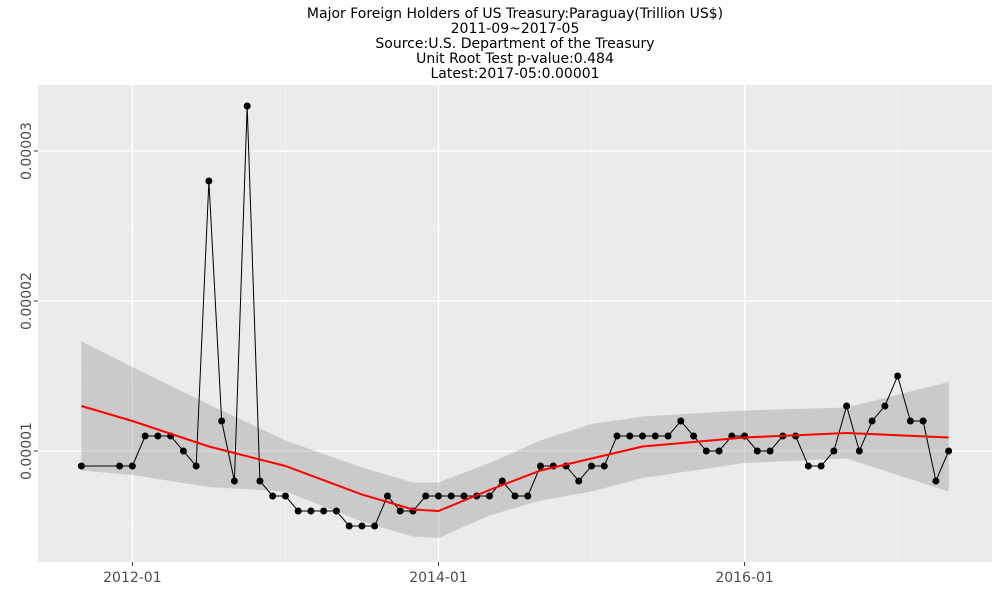 The height and width of the screenshot is (604, 1000). I want to click on x-tick-label: 2012-01, so click(132, 578).